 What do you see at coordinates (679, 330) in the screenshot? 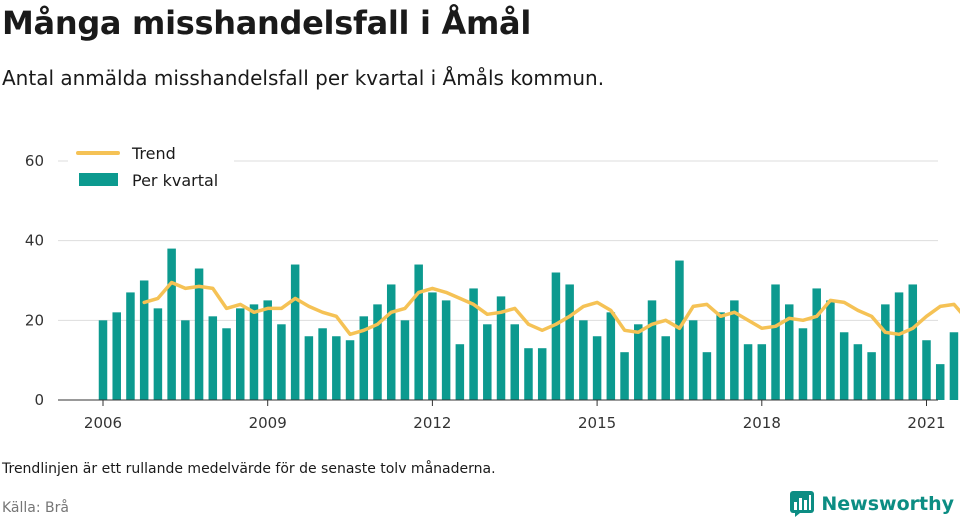
I see `bar-2016-Q3` at bounding box center [679, 330].